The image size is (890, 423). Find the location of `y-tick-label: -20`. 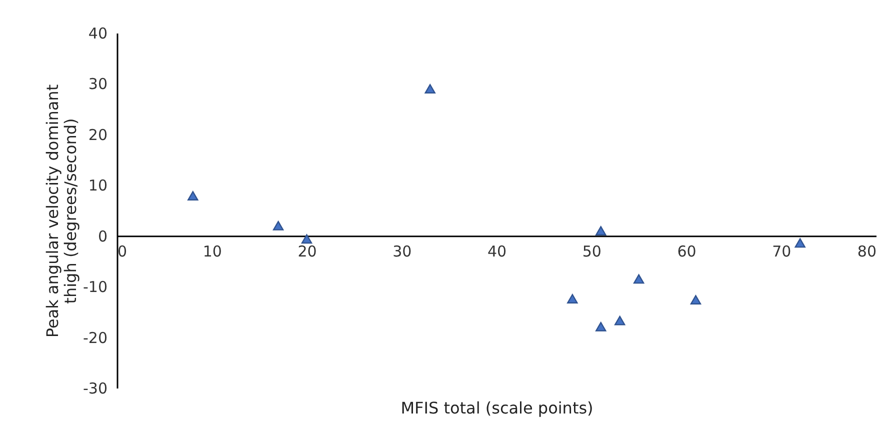

y-tick-label: -20 is located at coordinates (95, 337).